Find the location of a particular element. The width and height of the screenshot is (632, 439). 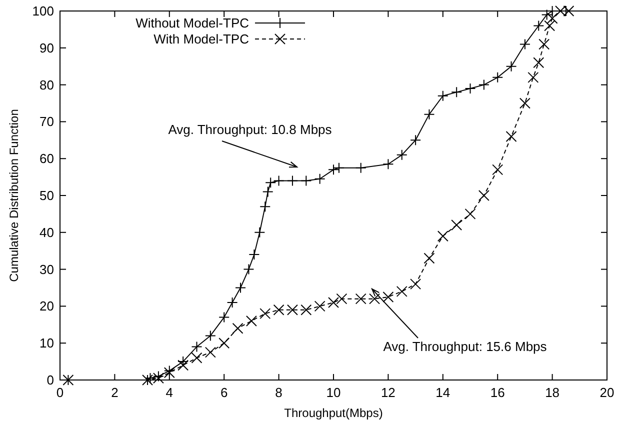

y-tick-label: 10 is located at coordinates (47, 343).